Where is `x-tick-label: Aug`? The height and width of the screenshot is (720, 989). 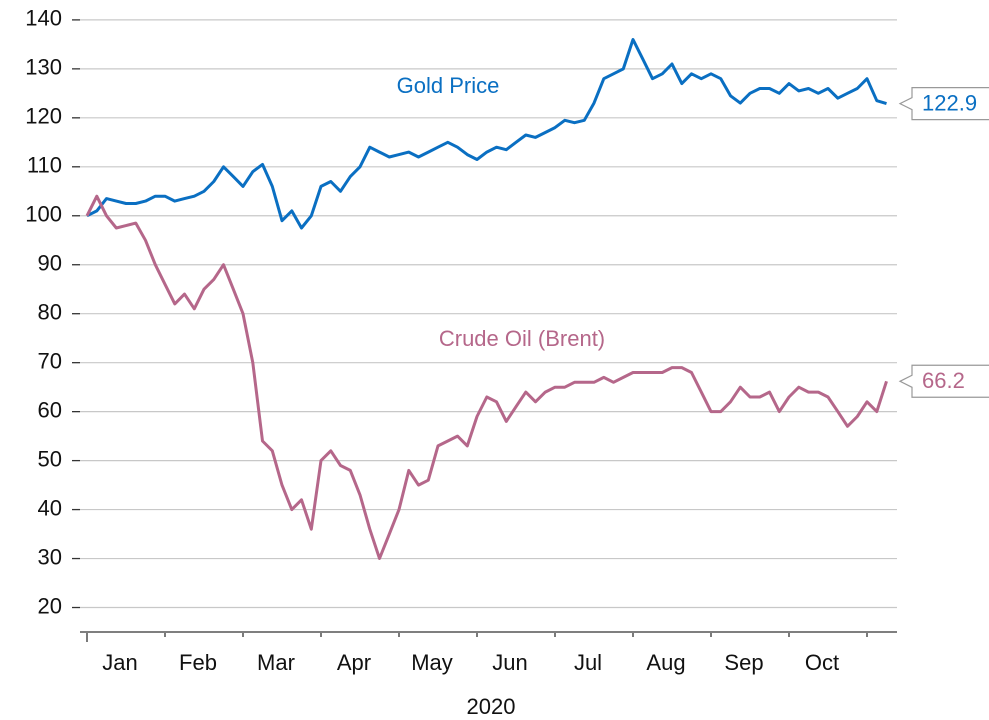 x-tick-label: Aug is located at coordinates (665, 662).